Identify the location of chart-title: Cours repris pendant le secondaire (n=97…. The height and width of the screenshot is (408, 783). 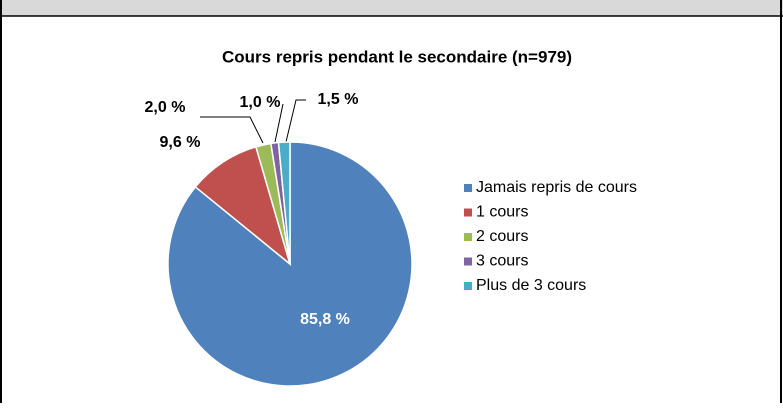
(397, 56).